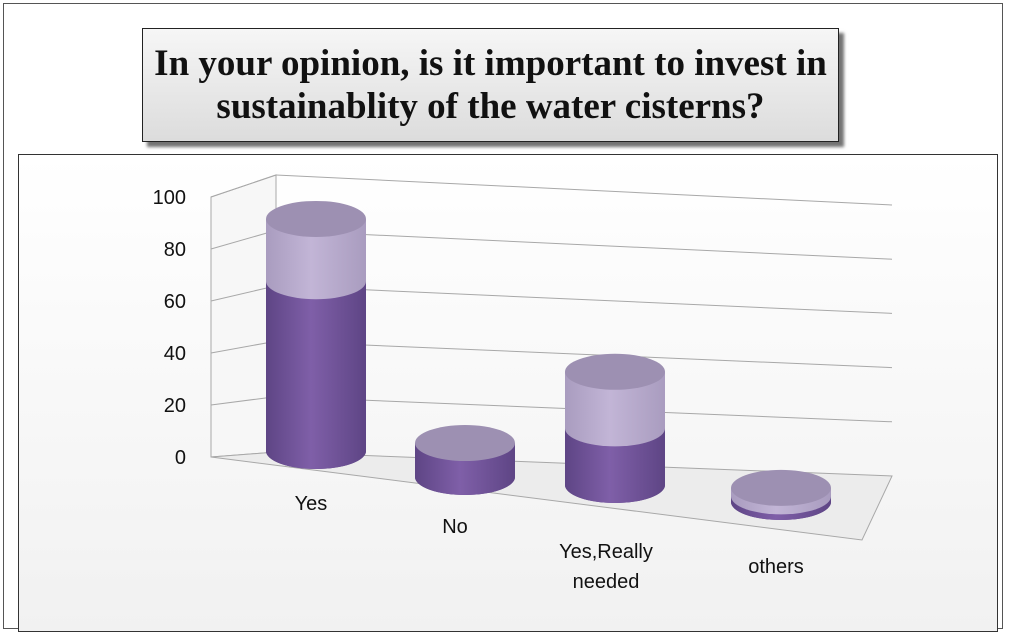 This screenshot has height=635, width=1010. What do you see at coordinates (606, 552) in the screenshot?
I see `x-category-label: Yes,Really` at bounding box center [606, 552].